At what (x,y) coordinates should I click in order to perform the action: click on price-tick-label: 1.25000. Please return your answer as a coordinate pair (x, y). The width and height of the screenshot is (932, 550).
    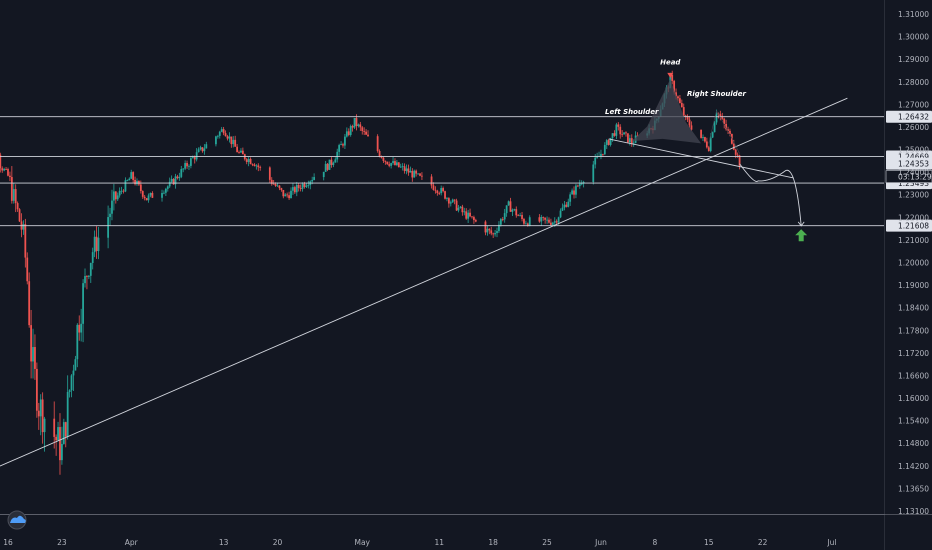
    Looking at the image, I should click on (913, 150).